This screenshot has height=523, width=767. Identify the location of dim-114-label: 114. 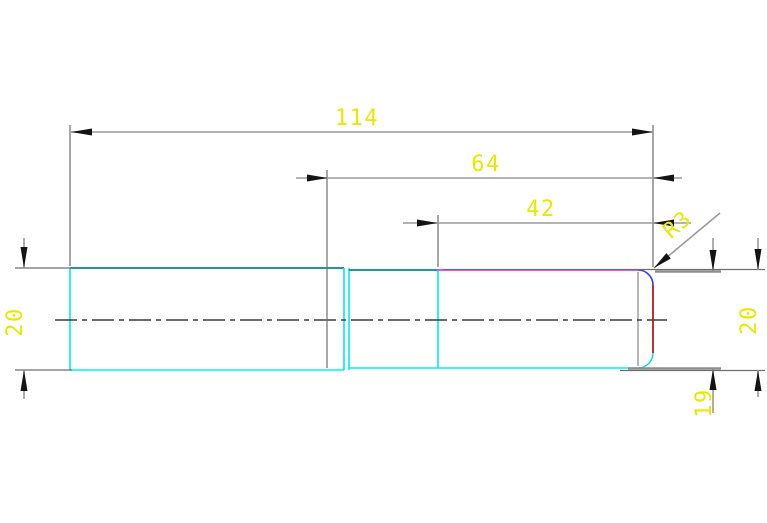
(357, 118).